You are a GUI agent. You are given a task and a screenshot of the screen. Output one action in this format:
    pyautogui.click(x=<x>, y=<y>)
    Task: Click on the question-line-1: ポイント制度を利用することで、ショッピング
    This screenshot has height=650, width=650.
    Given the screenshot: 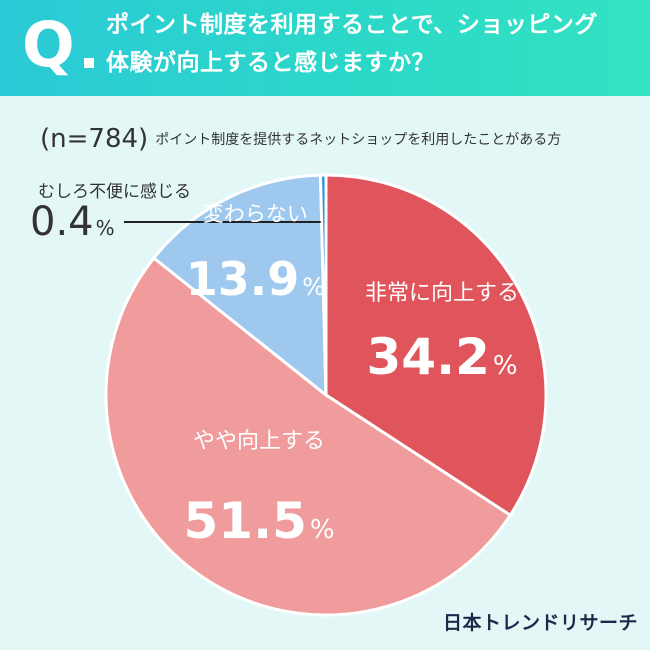 What is the action you would take?
    pyautogui.click(x=352, y=25)
    